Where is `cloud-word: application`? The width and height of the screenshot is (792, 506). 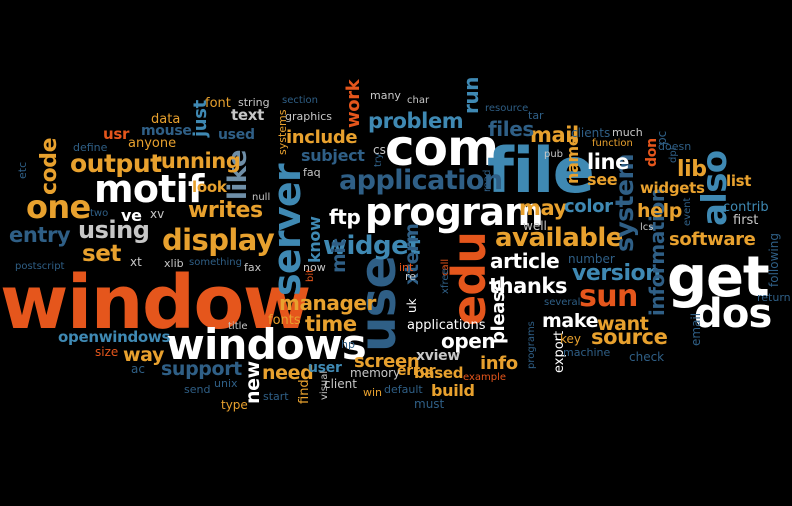
cloud-word: application is located at coordinates (421, 180).